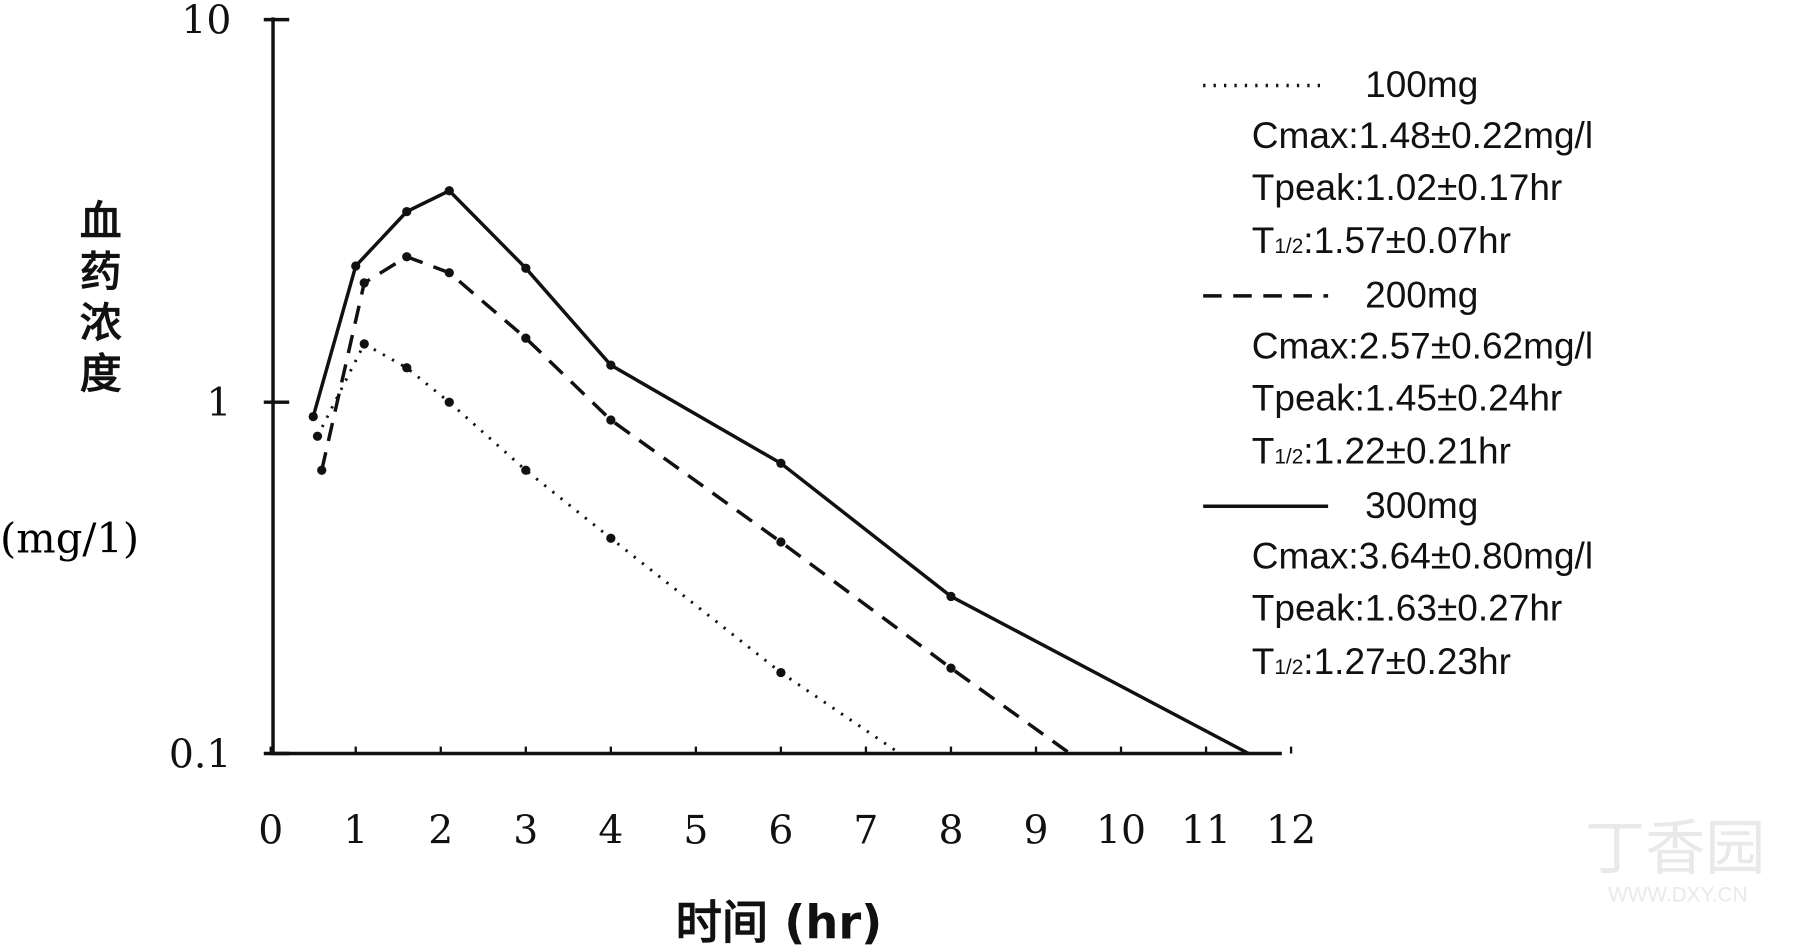 This screenshot has width=1814, height=950. I want to click on x-tick-label: 10, so click(1121, 831).